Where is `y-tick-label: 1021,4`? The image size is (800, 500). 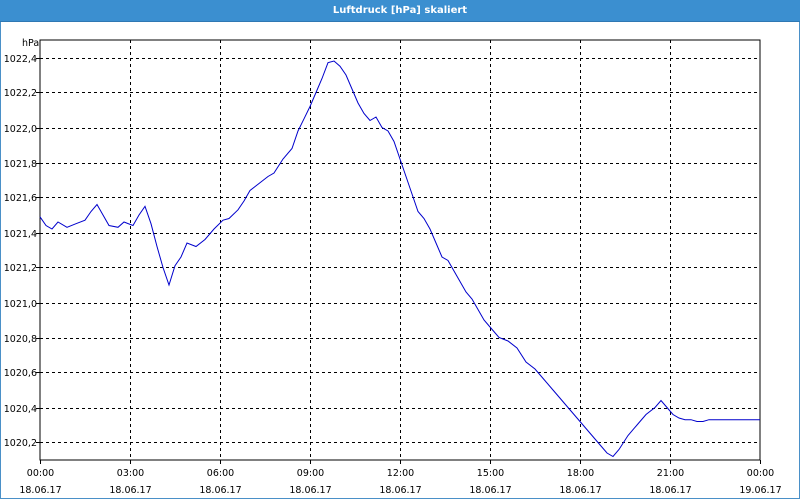
y-tick-label: 1021,4 is located at coordinates (20, 234).